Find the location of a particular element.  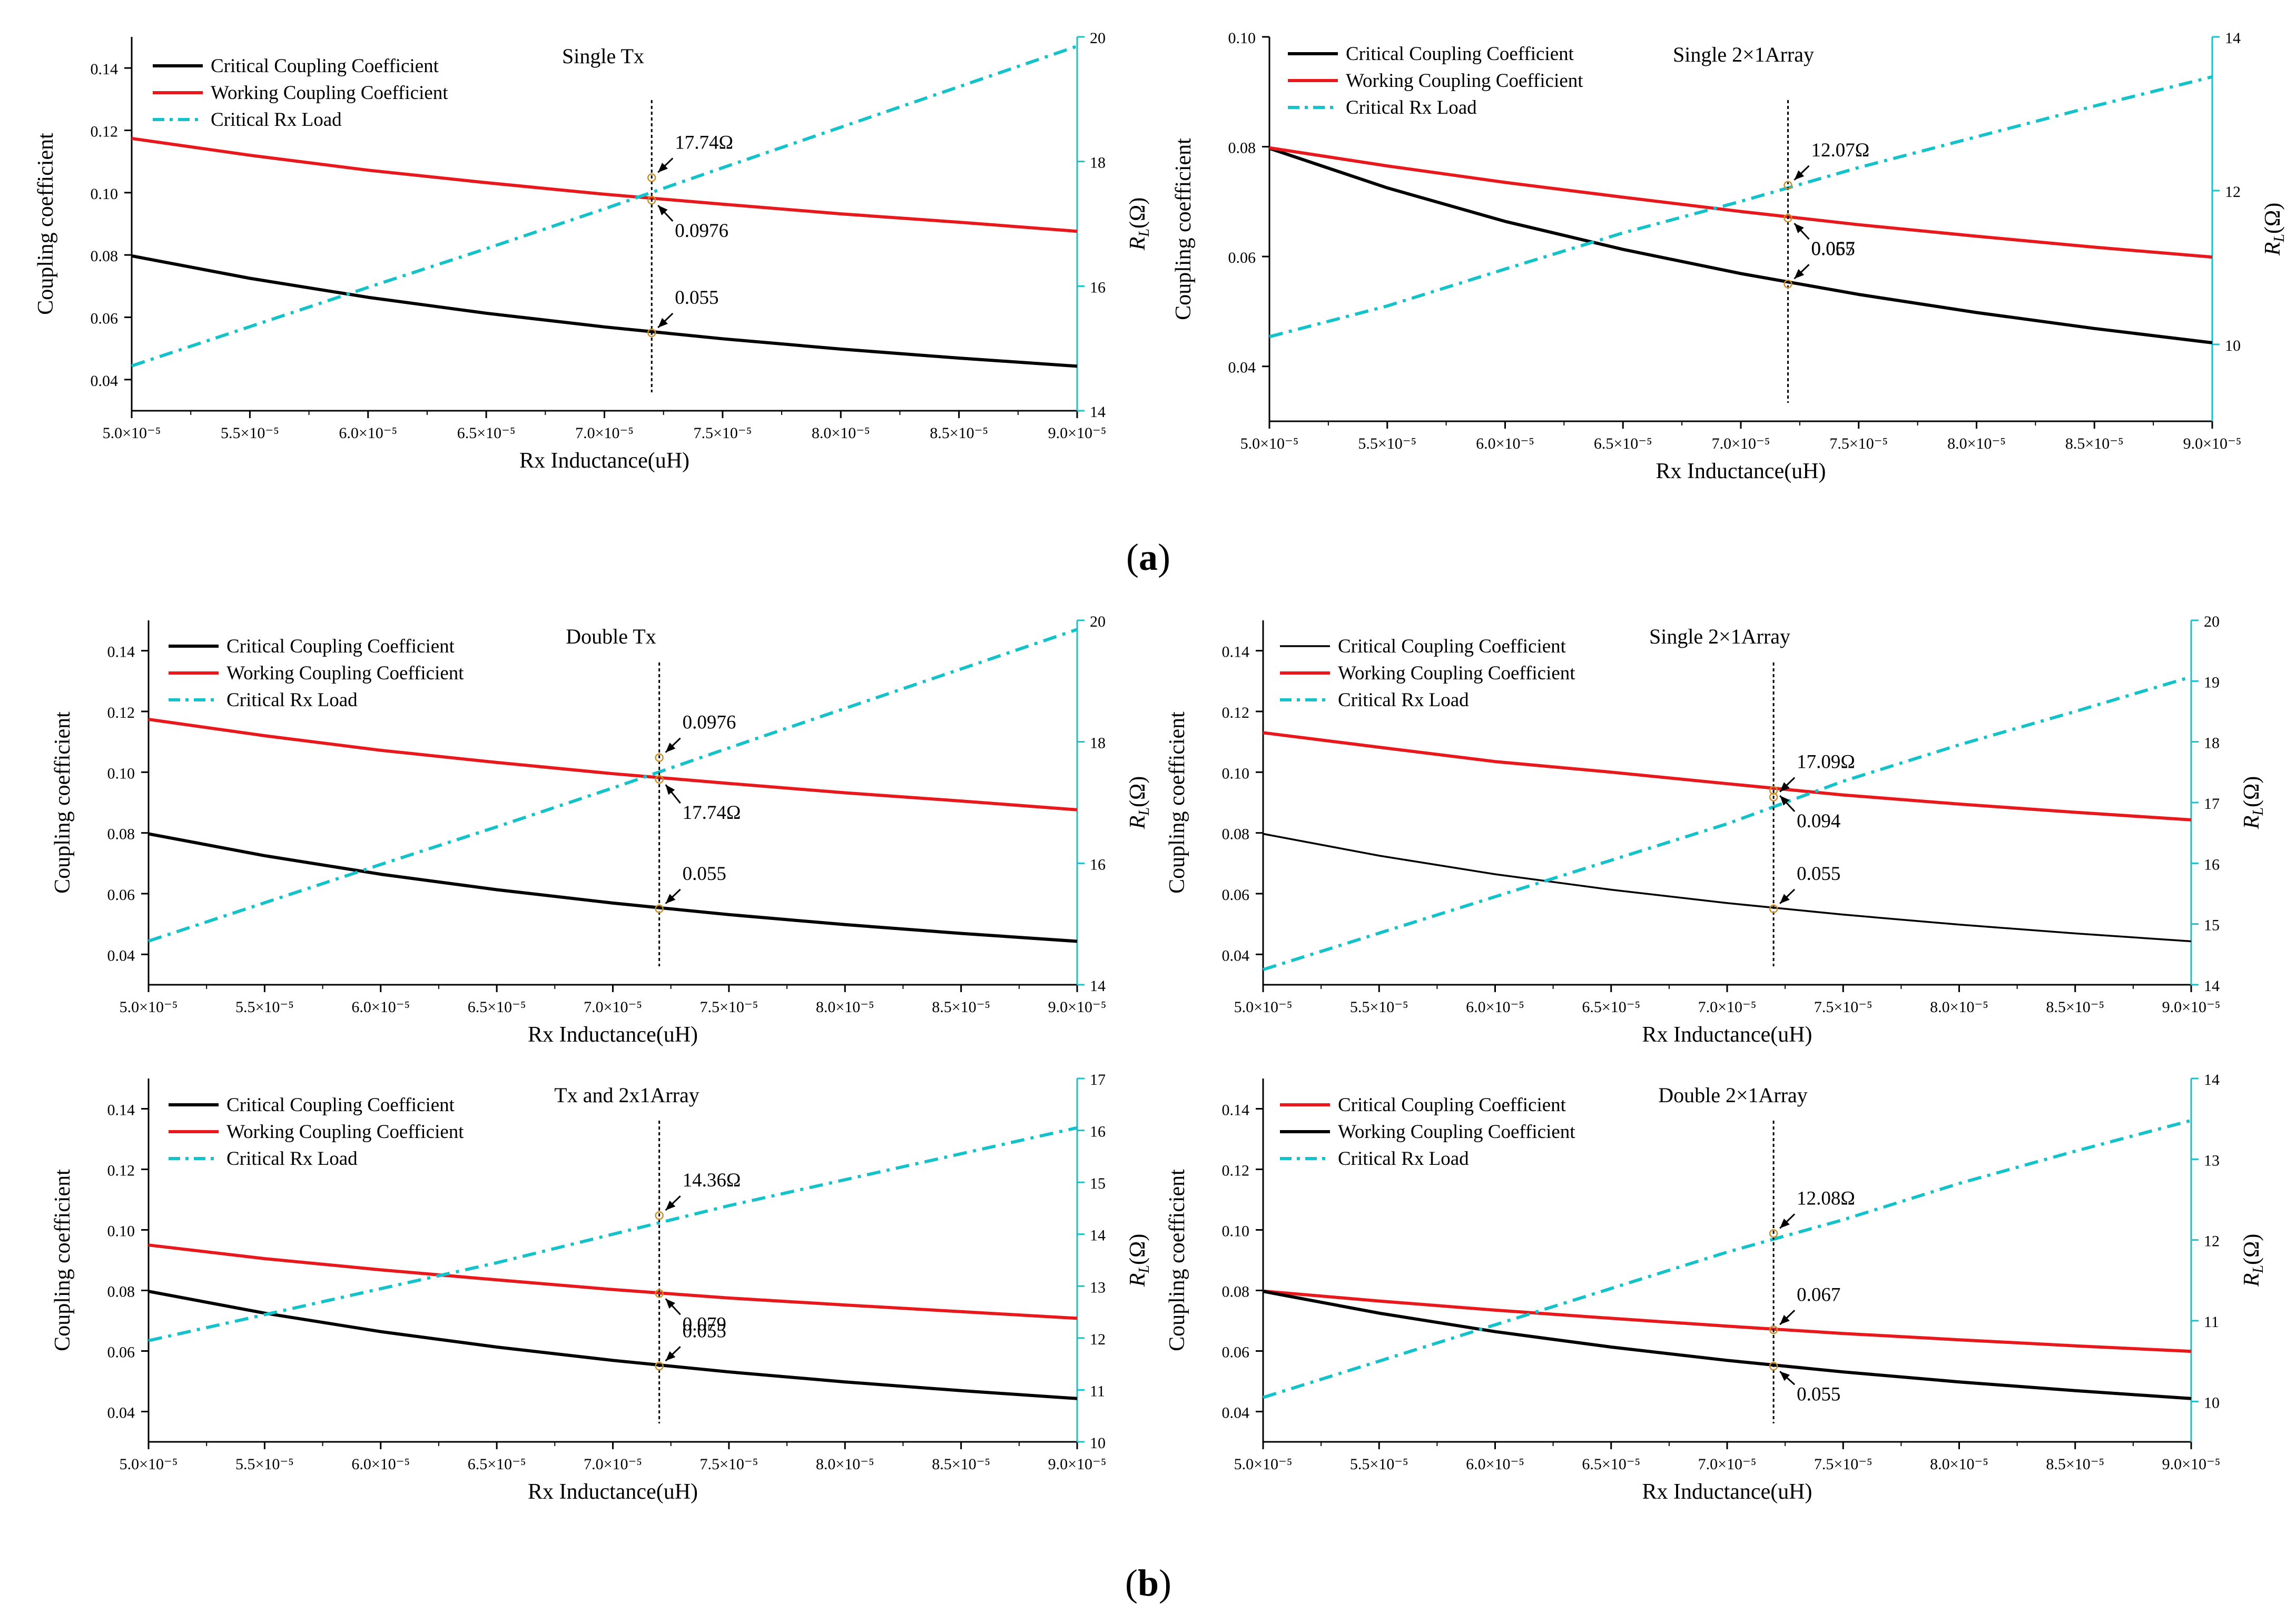

y2-tick-label: 11 is located at coordinates (2211, 1322).